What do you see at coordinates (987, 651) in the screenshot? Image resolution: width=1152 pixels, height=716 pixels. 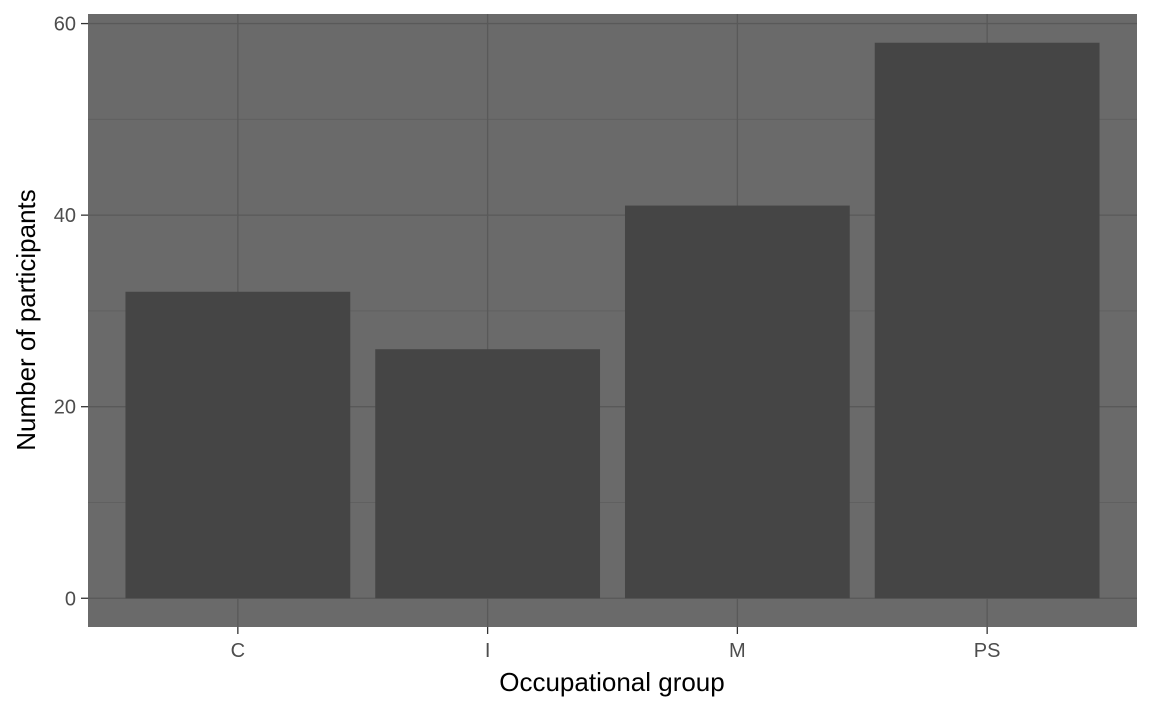 I see `x-tick-label: PS` at bounding box center [987, 651].